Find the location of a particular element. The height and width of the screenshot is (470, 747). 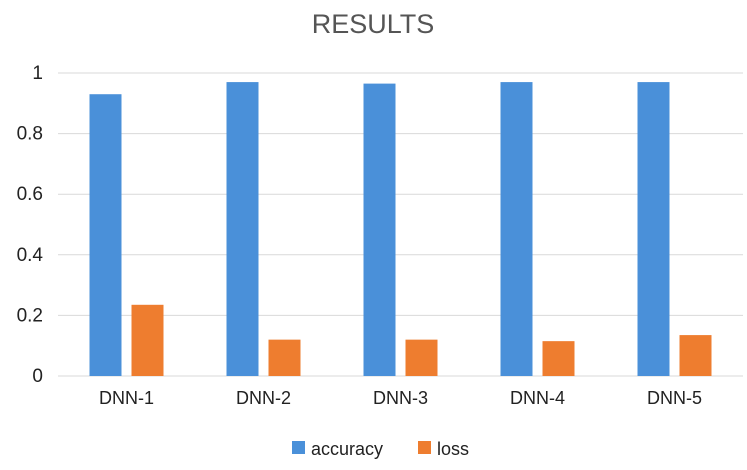

x-tick-label: DNN-5 is located at coordinates (674, 398).